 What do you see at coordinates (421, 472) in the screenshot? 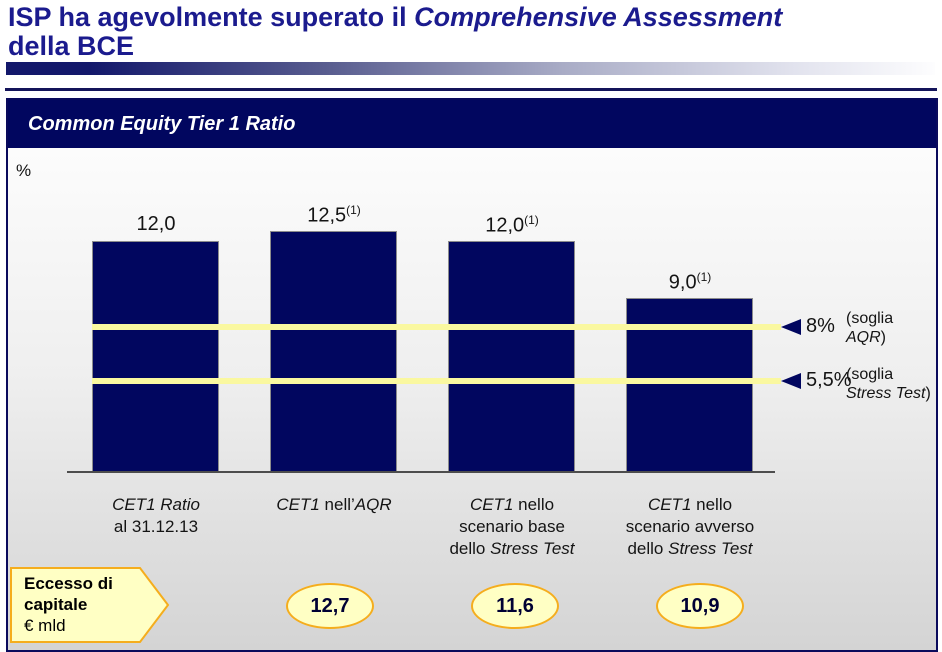
I see `x-axis-line` at bounding box center [421, 472].